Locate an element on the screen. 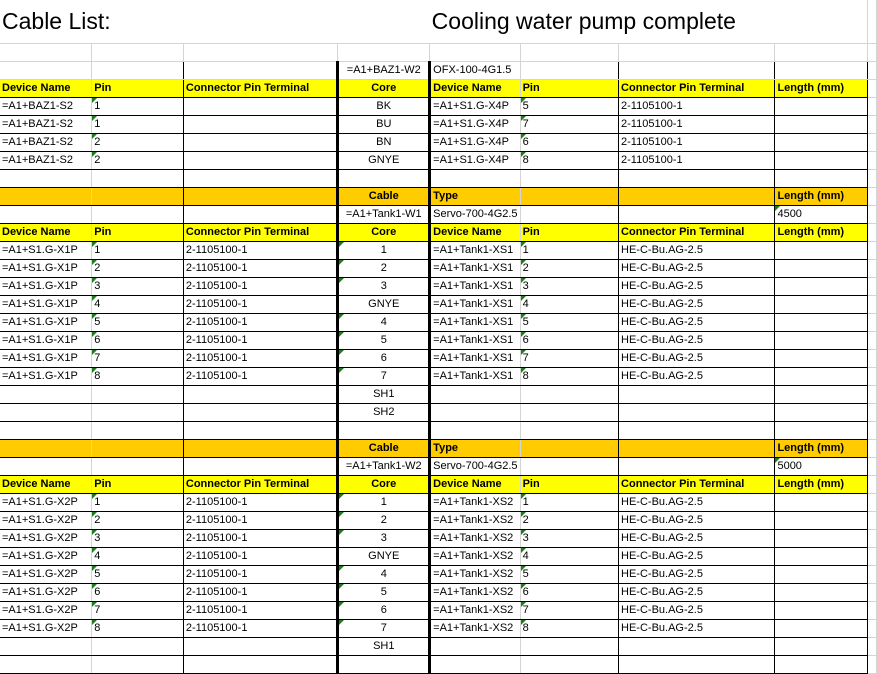  core-cell: SH1 is located at coordinates (384, 646).